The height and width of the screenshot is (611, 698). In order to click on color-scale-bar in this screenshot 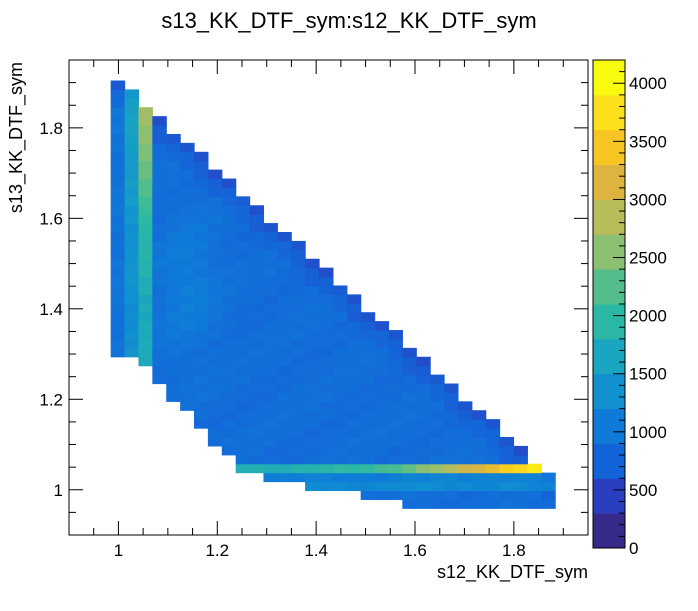, I will do `click(609, 304)`.